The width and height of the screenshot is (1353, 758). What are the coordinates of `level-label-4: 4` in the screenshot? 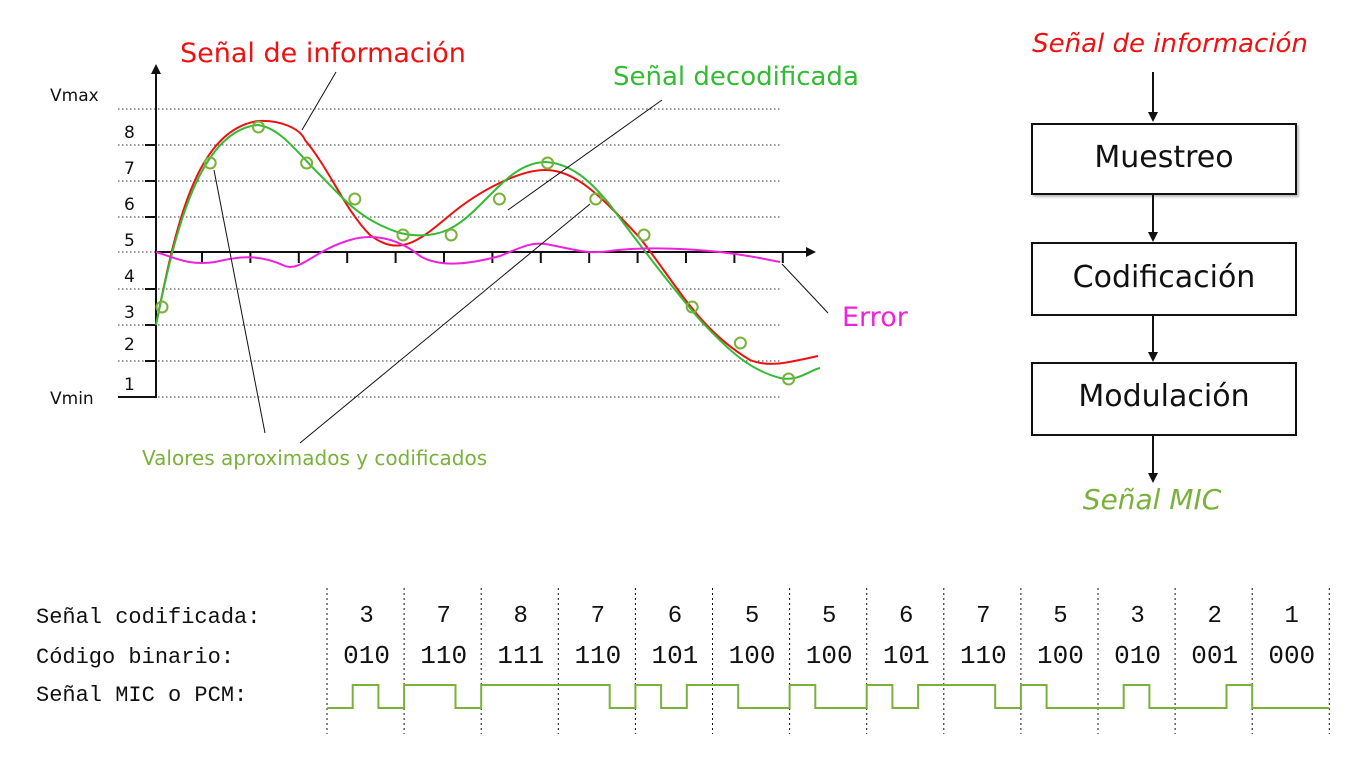 It's located at (129, 277).